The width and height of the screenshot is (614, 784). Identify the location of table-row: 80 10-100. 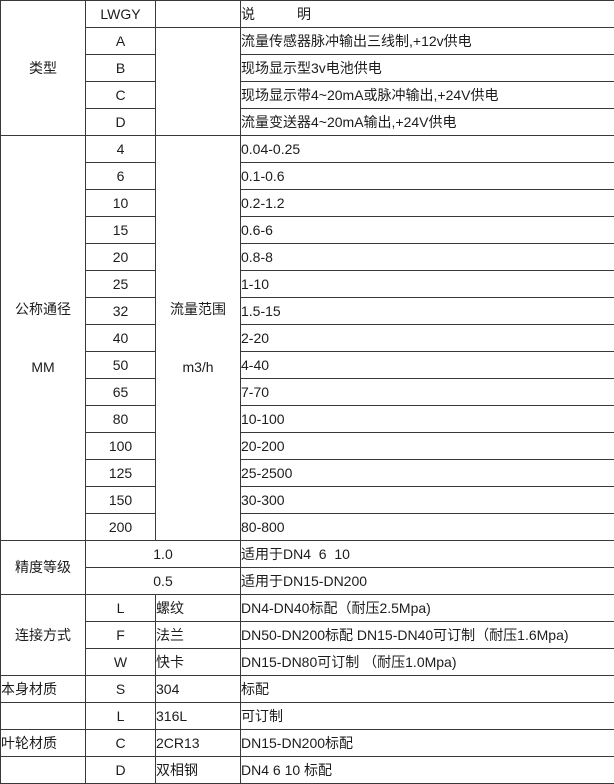
(307, 419).